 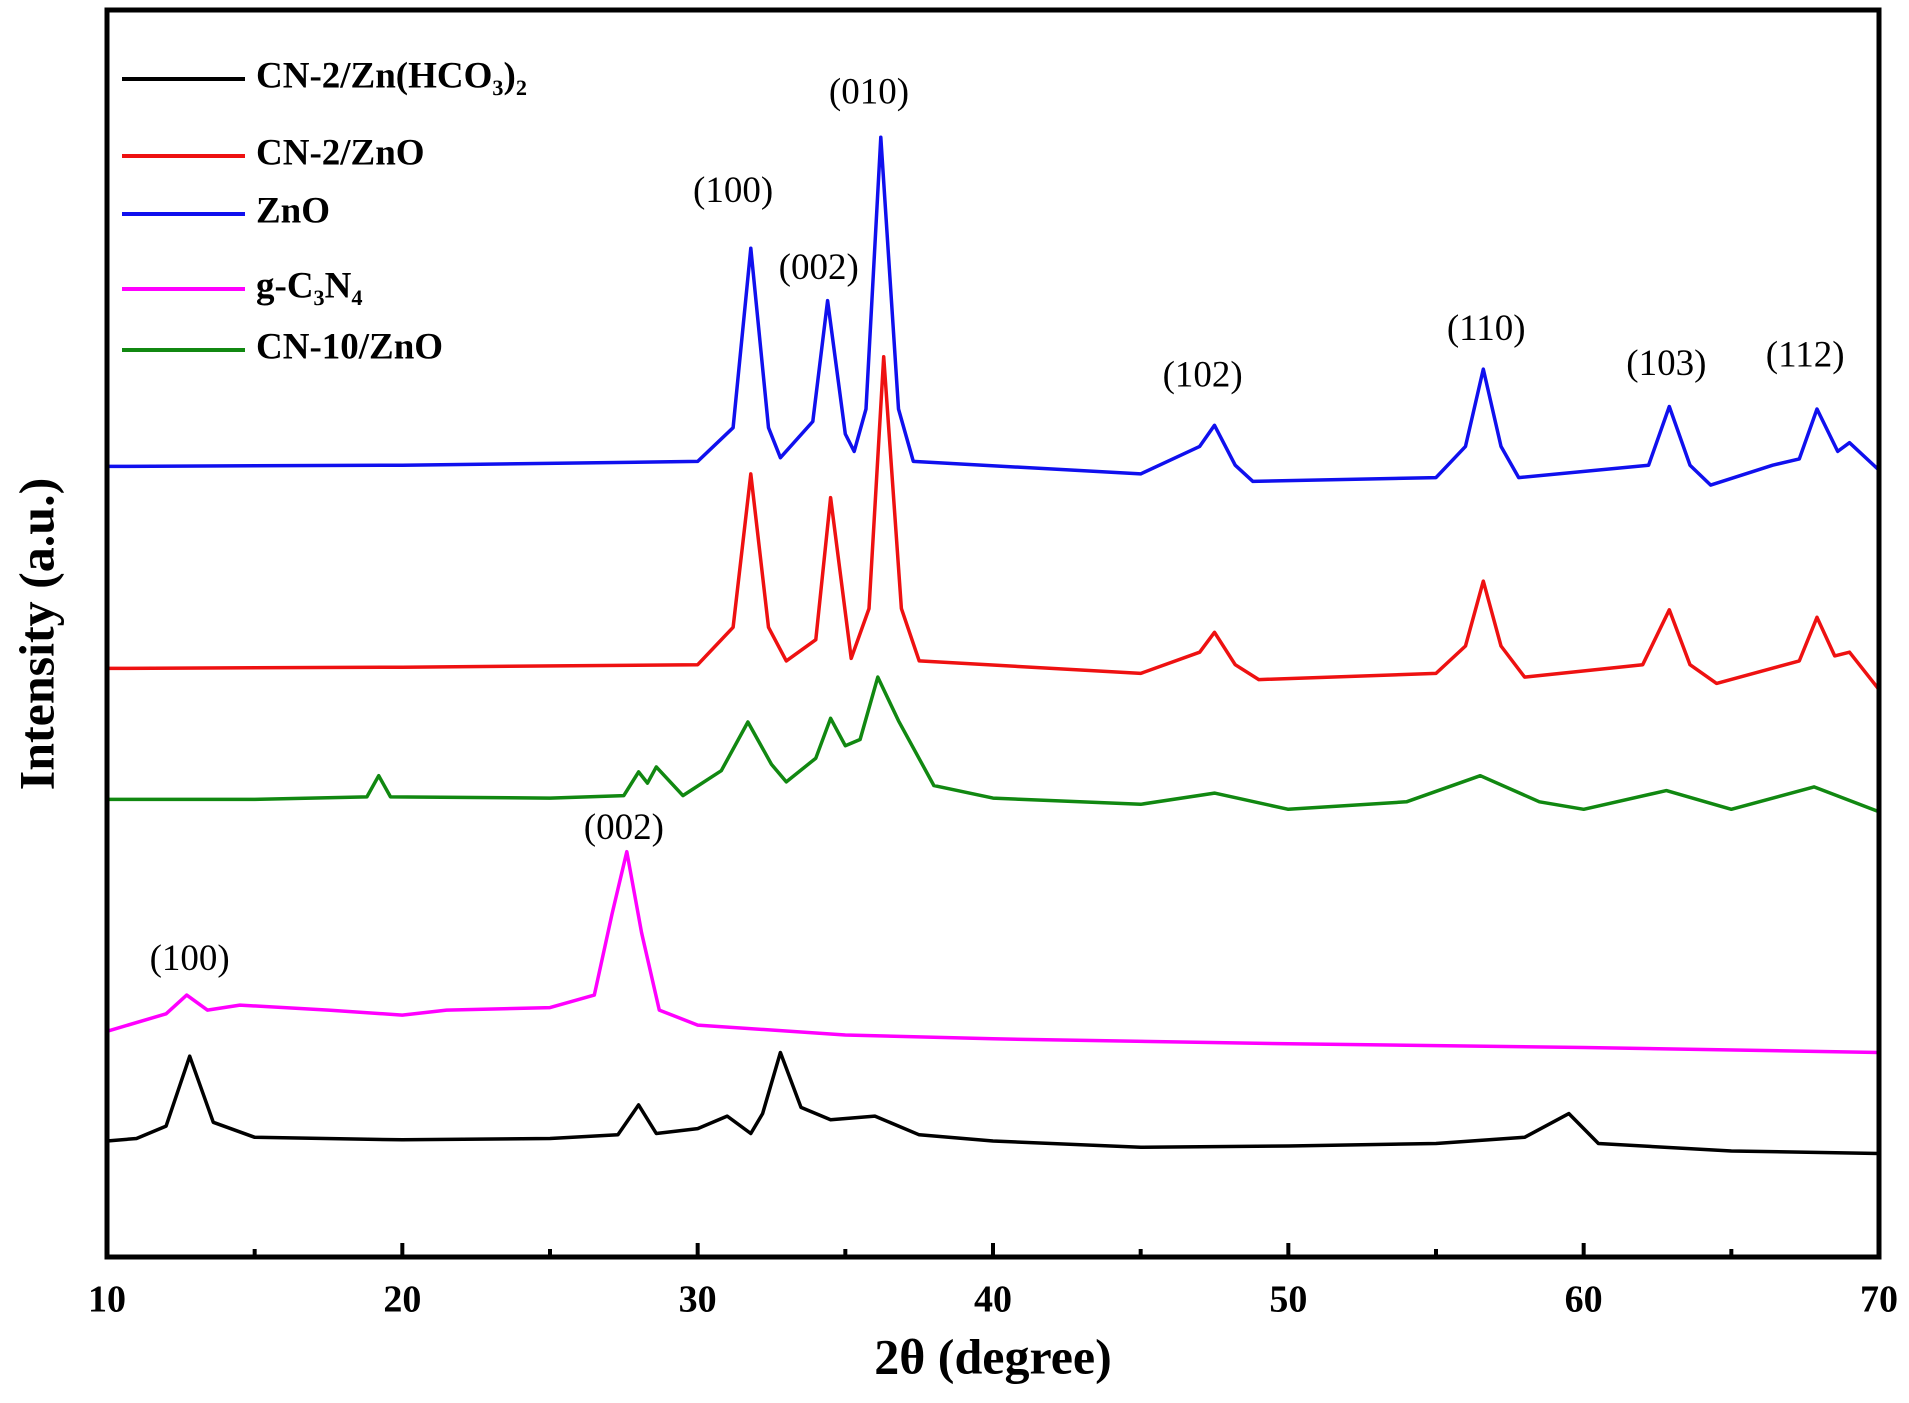 I want to click on peak-label: (103), so click(x=1666, y=363).